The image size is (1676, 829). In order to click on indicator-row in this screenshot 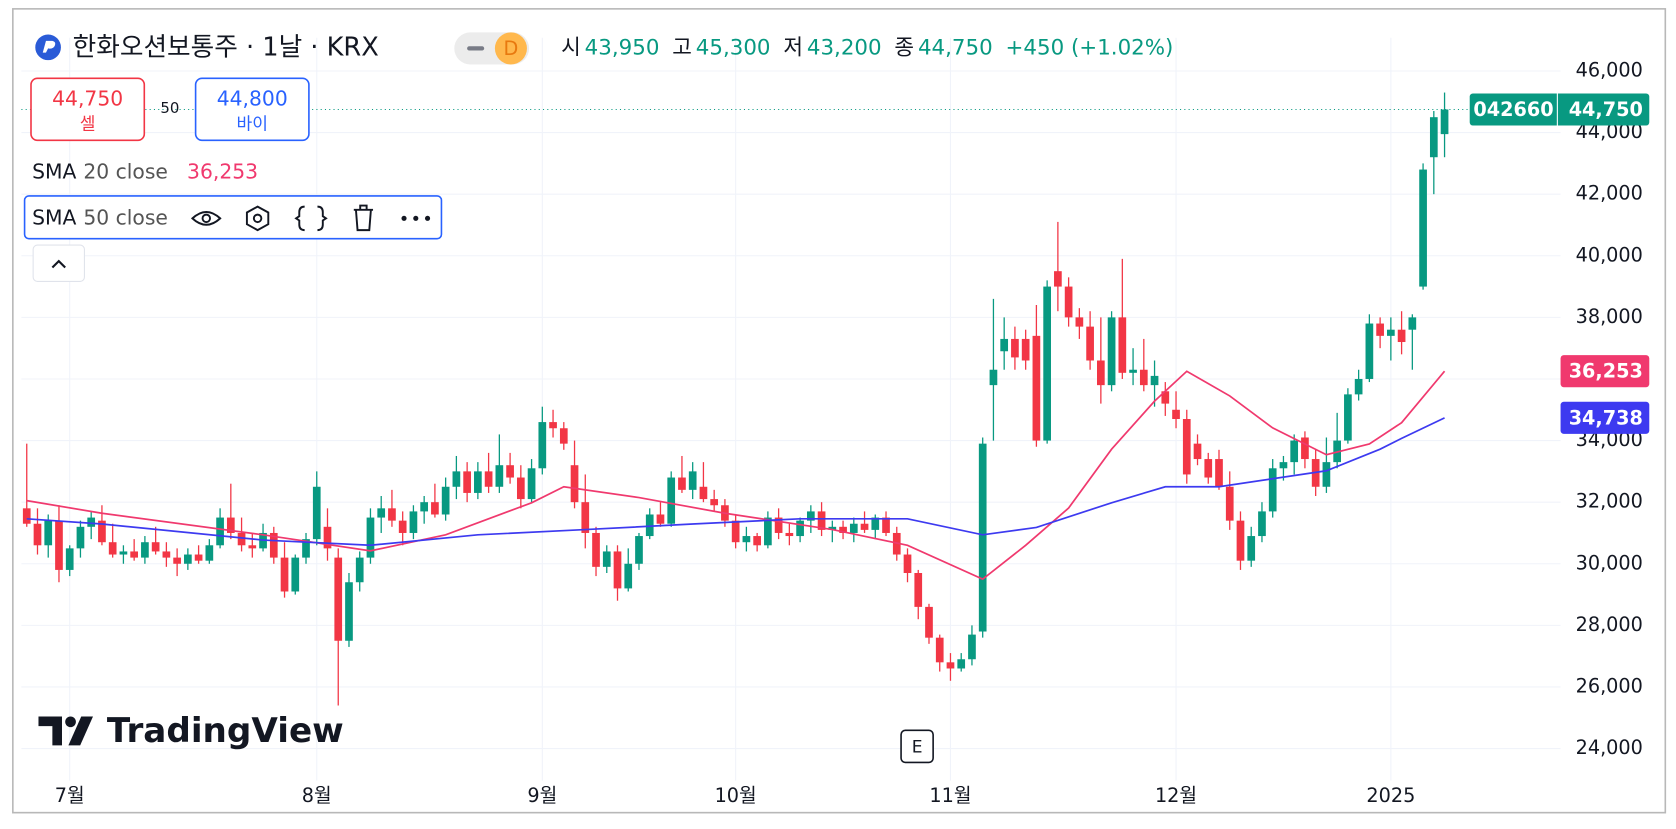, I will do `click(233, 217)`.